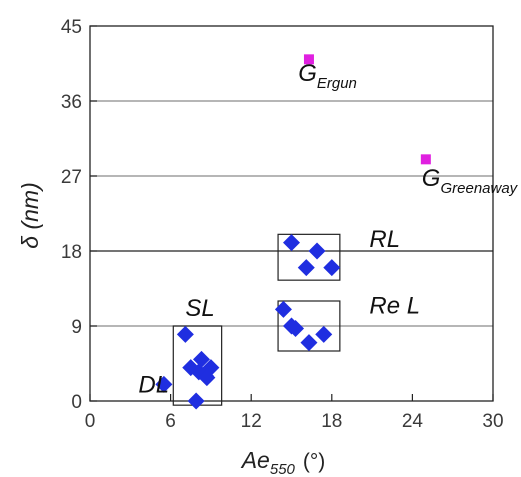  Describe the element at coordinates (71, 27) in the screenshot. I see `y-tick-label: 45` at that location.